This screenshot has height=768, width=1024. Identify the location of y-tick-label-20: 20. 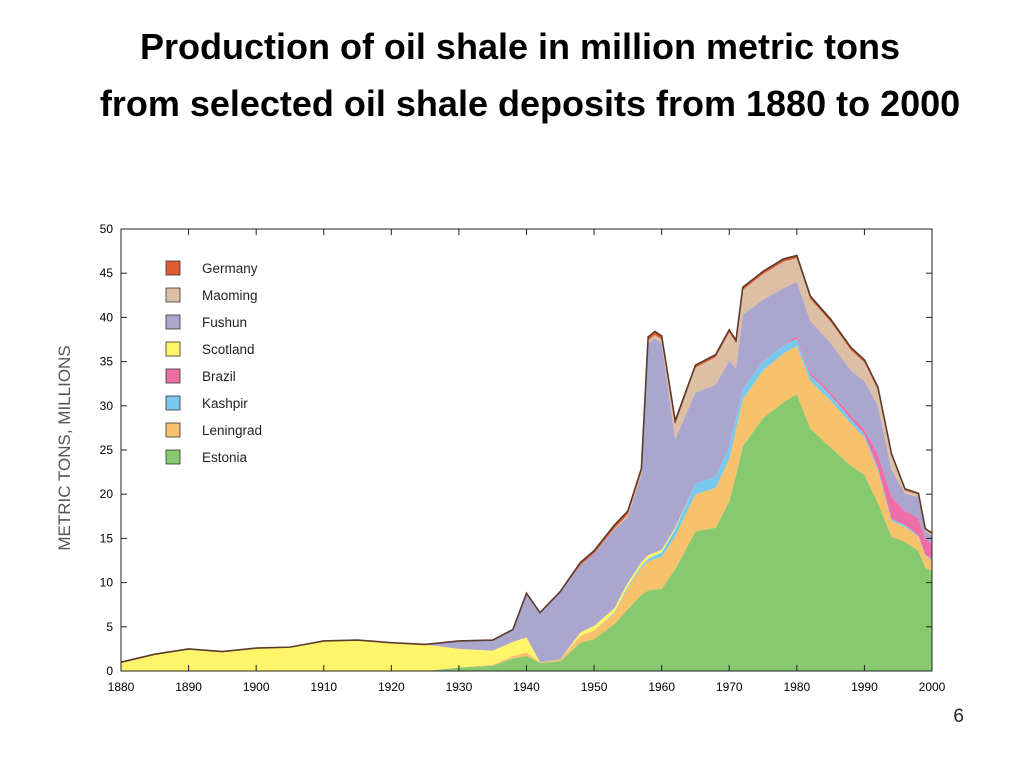
(107, 494).